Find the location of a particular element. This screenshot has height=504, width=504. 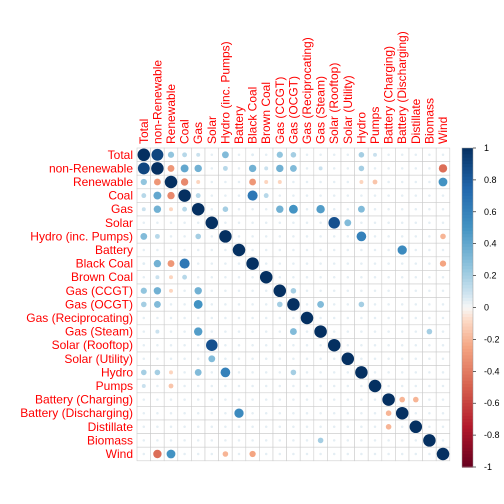

corr-circle-gas-solar-utility is located at coordinates (348, 209).